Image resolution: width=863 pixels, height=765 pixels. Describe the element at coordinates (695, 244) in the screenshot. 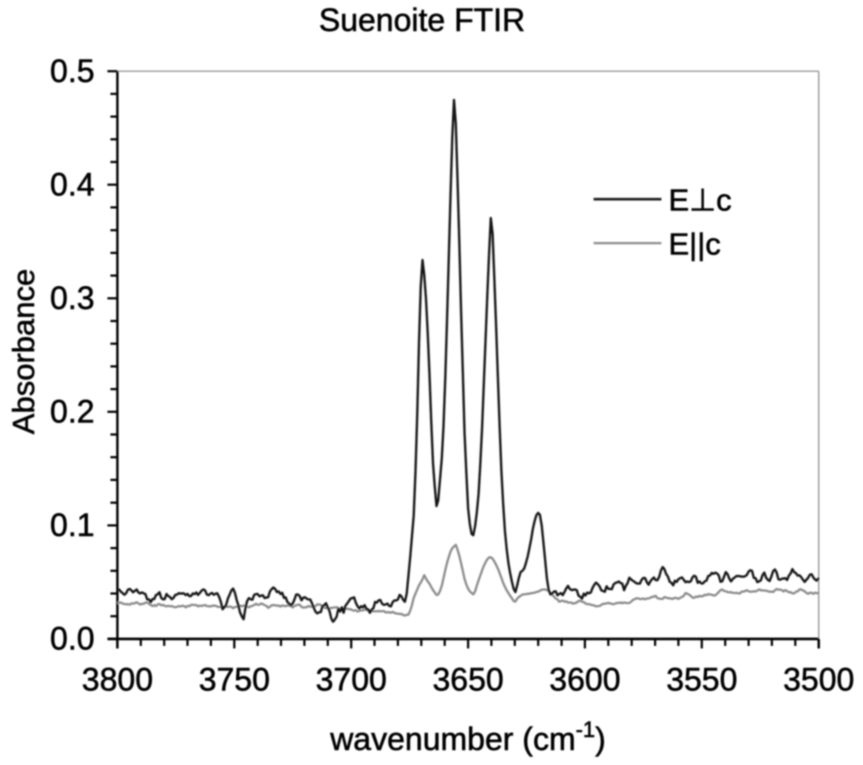

I see `svg-text: E||c` at that location.